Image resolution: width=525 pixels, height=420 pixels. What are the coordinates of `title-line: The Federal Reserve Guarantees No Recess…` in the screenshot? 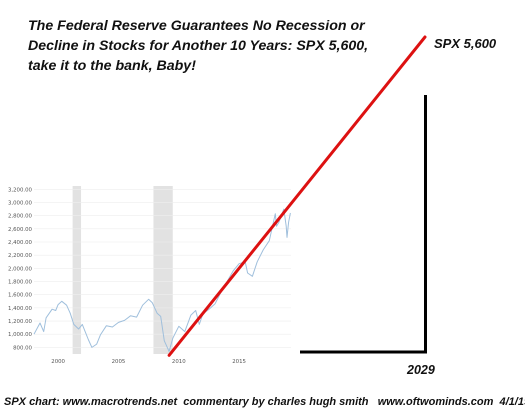 It's located at (196, 26).